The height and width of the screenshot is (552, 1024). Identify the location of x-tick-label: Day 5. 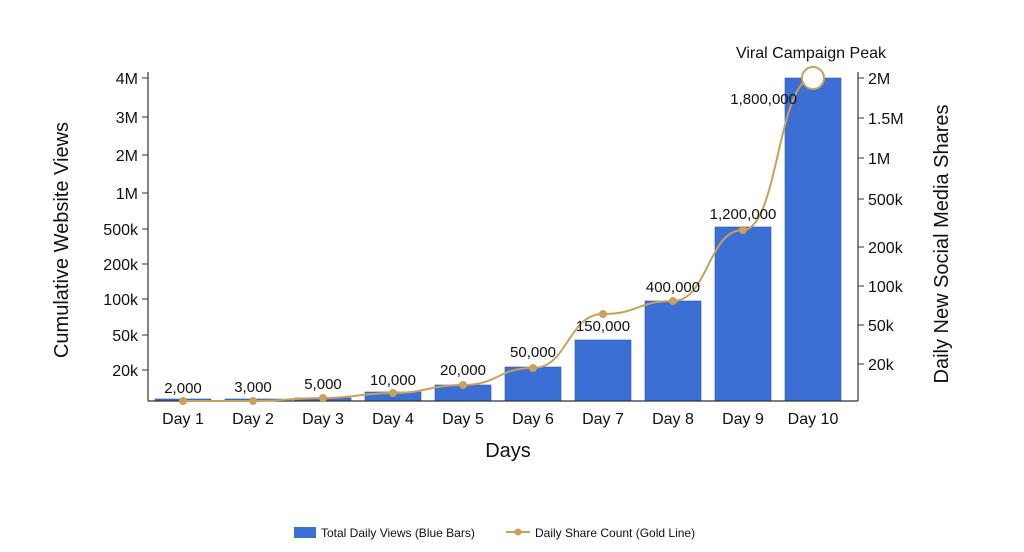
(463, 419).